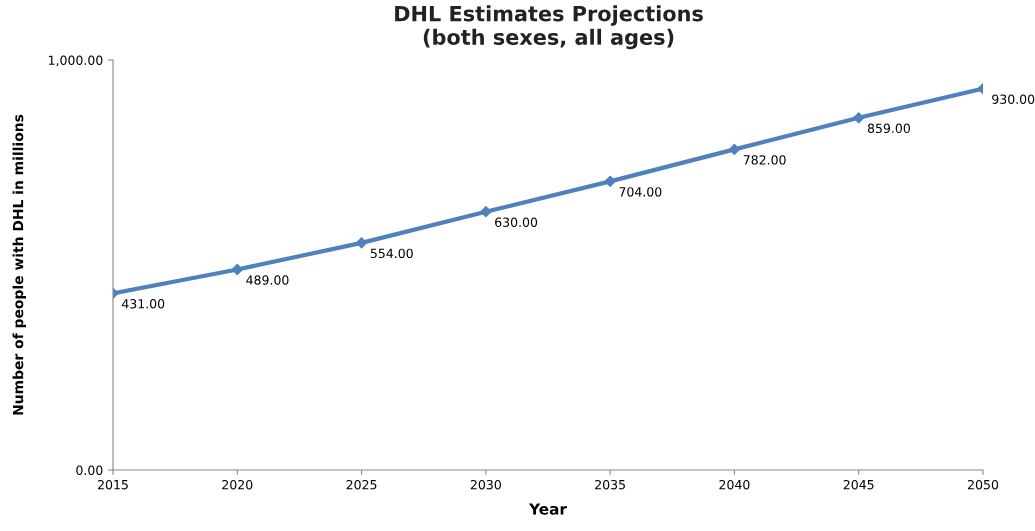  What do you see at coordinates (640, 192) in the screenshot?
I see `data-label: 704.00` at bounding box center [640, 192].